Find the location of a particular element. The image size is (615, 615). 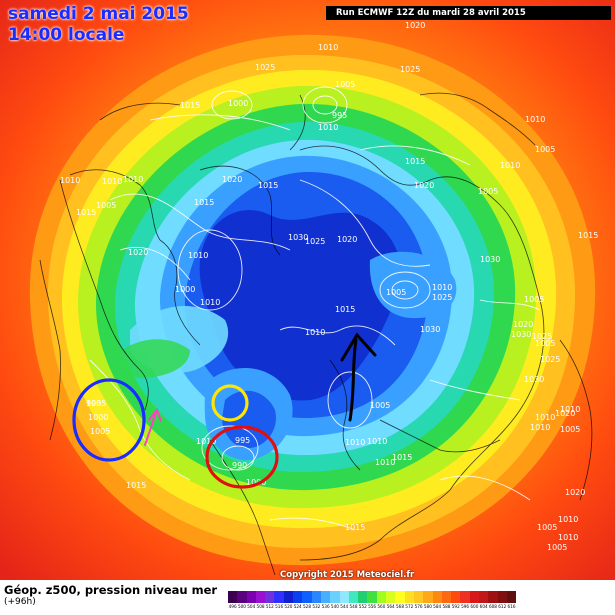

legend-tick-label: 564 is located at coordinates (390, 606).